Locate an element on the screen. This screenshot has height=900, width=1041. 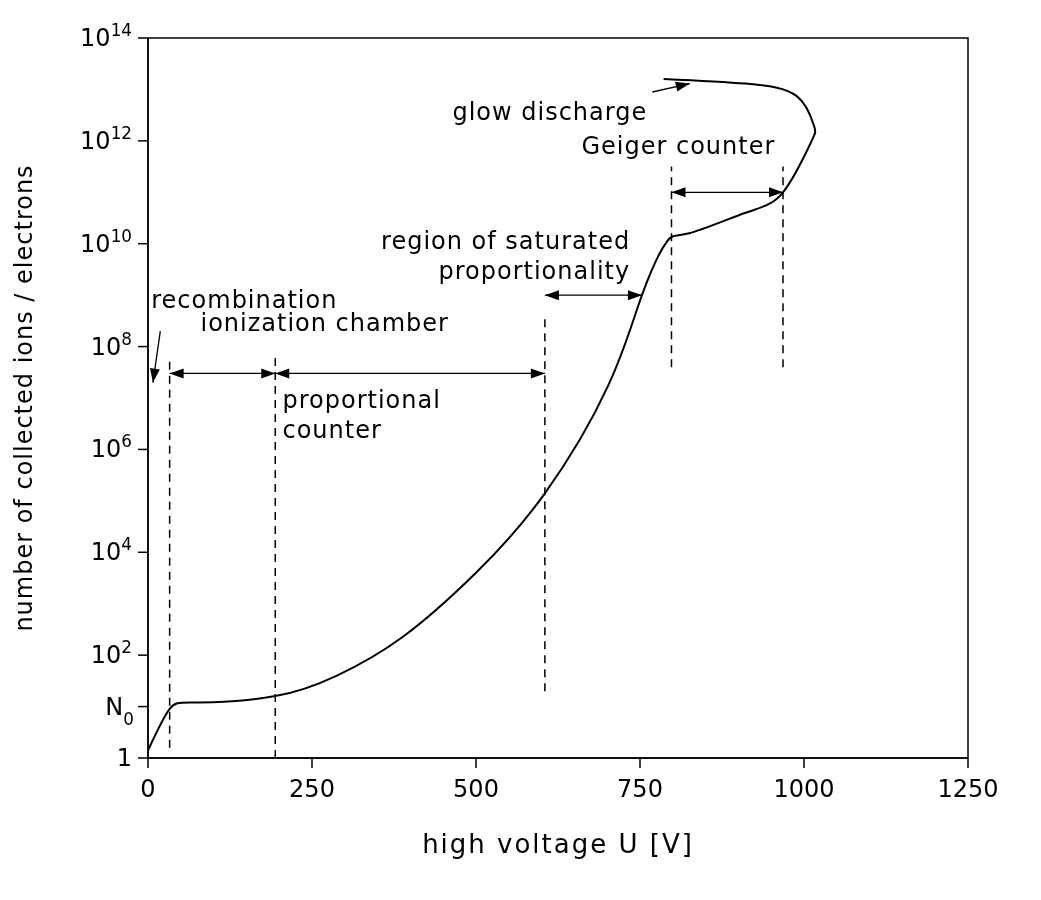
y-tick-label: 10$^{2}$ is located at coordinates (111, 653).